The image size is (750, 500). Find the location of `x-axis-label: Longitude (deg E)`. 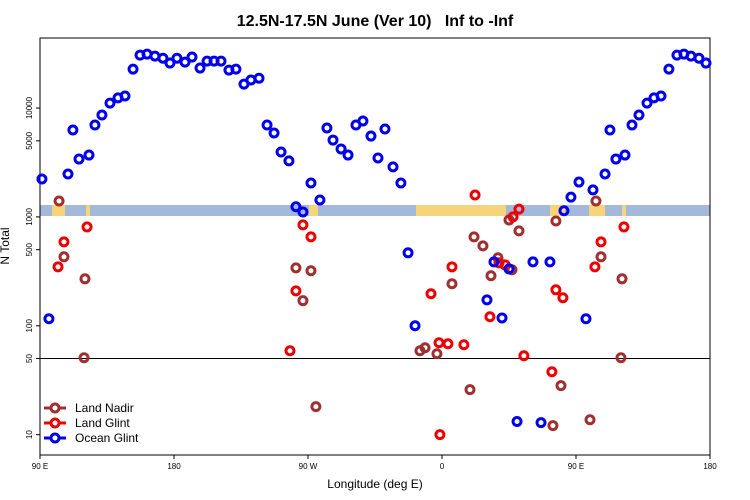

x-axis-label: Longitude (deg E) is located at coordinates (374, 484).